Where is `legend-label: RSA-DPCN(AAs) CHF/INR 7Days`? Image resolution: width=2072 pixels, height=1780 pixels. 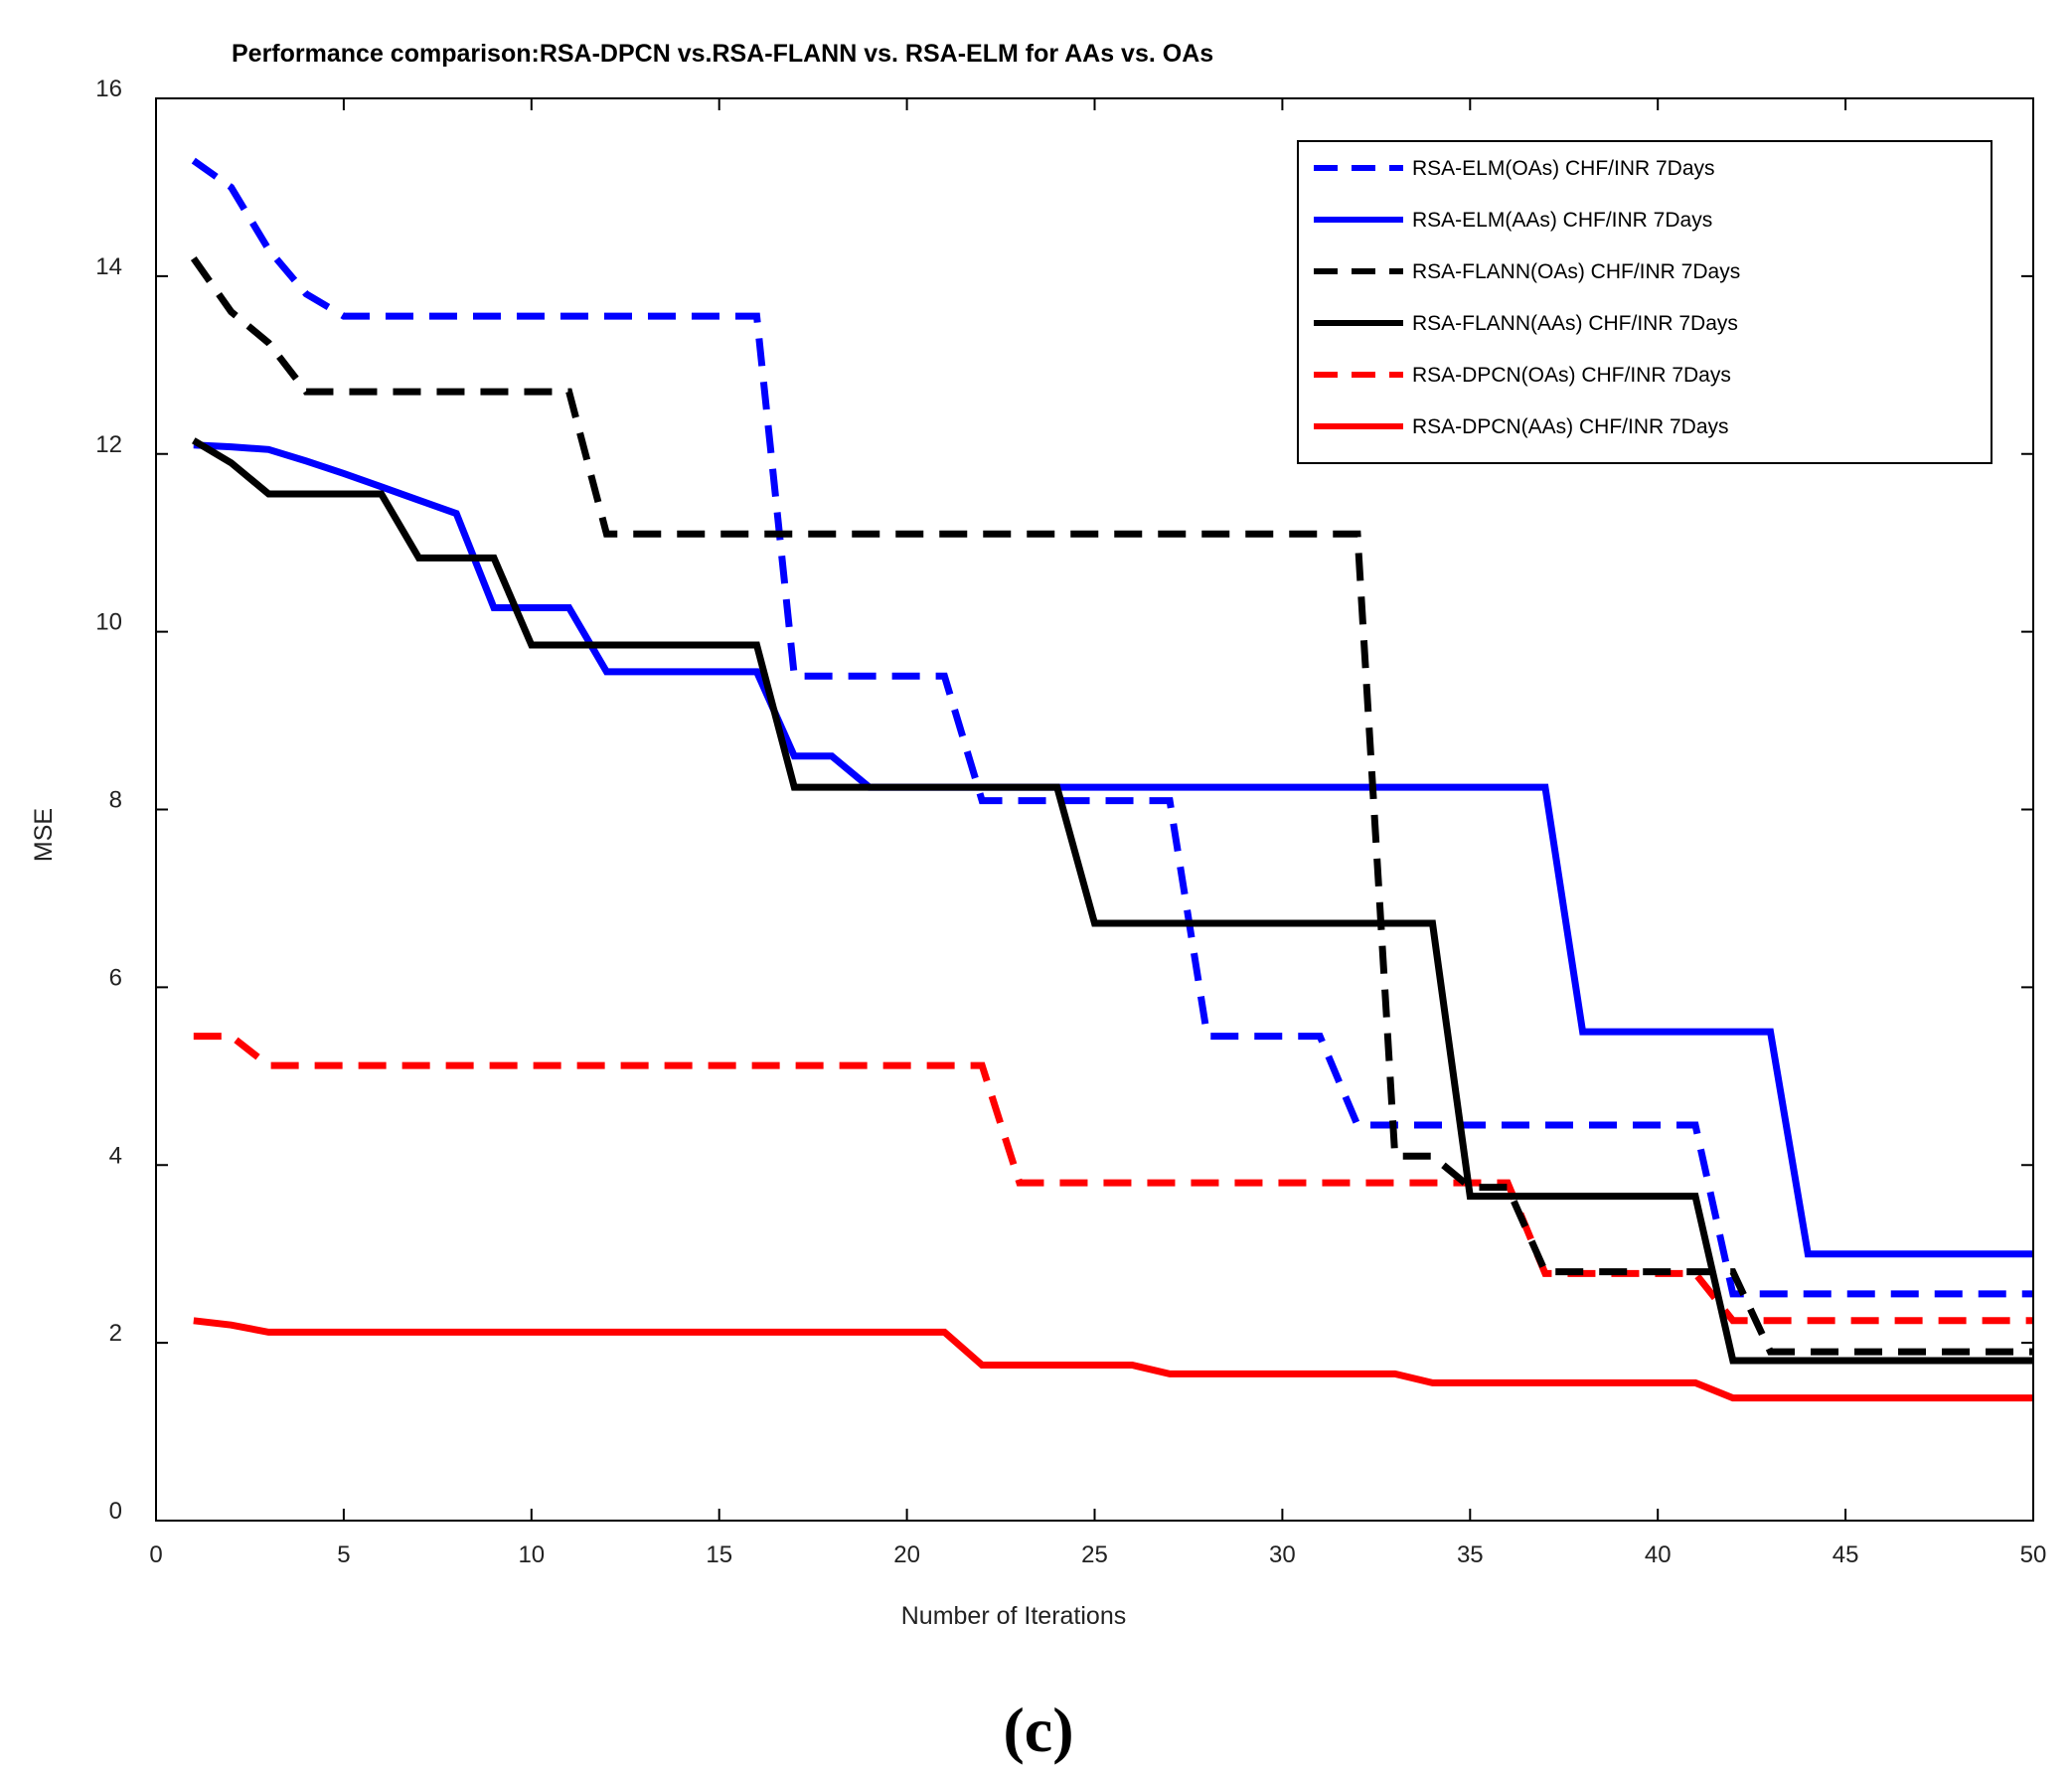 legend-label: RSA-DPCN(AAs) CHF/INR 7Days is located at coordinates (1570, 426).